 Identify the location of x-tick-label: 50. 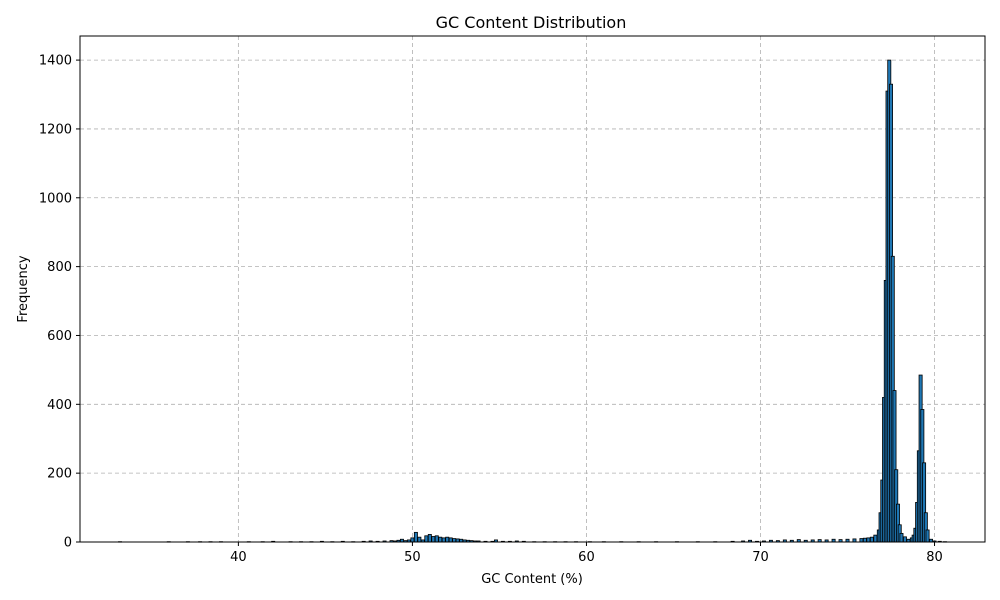
(412, 557).